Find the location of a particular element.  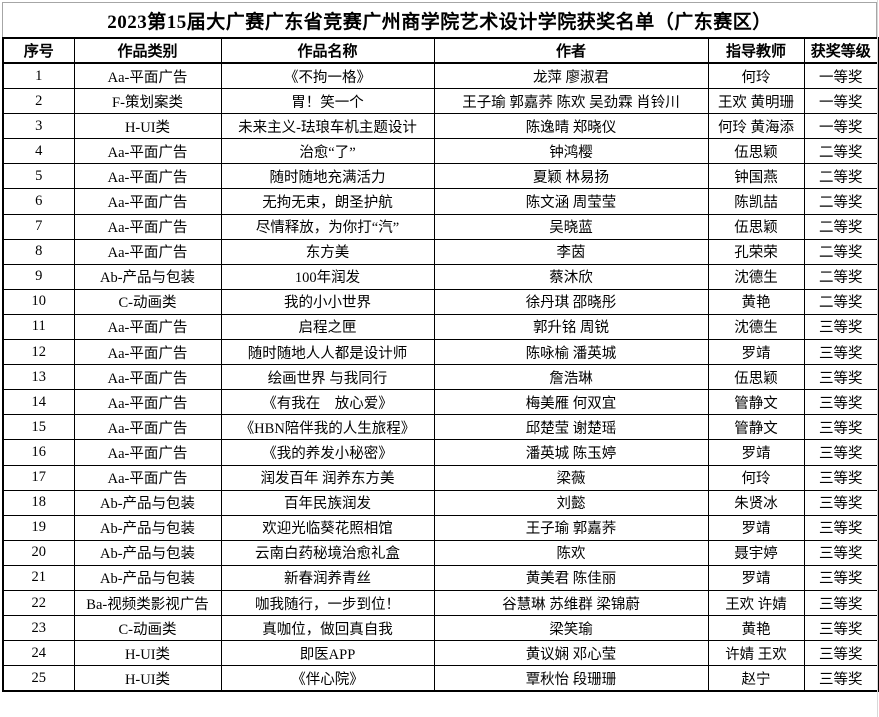

cell-authors-row-21: 黄美君 陈佳丽 is located at coordinates (571, 577).